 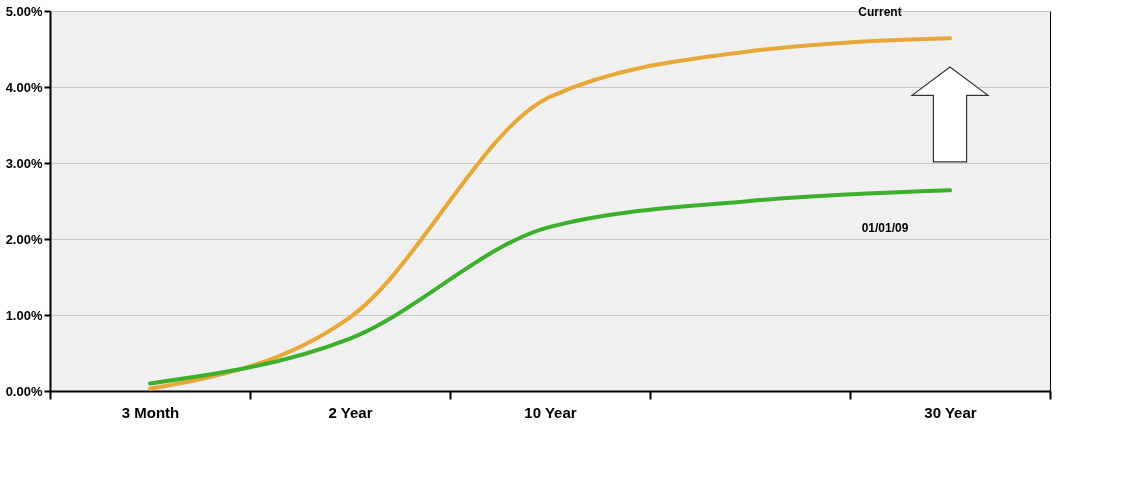 What do you see at coordinates (550, 412) in the screenshot?
I see `x-tick-label: 10 Year` at bounding box center [550, 412].